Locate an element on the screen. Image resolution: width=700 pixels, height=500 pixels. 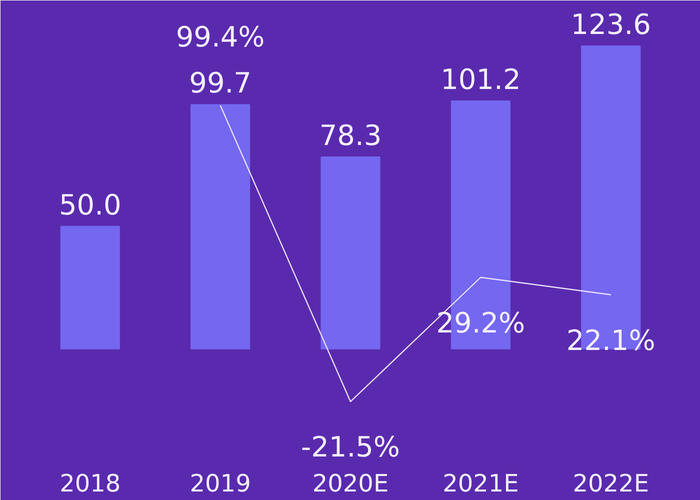
x-tick-label: 2019 is located at coordinates (220, 484).